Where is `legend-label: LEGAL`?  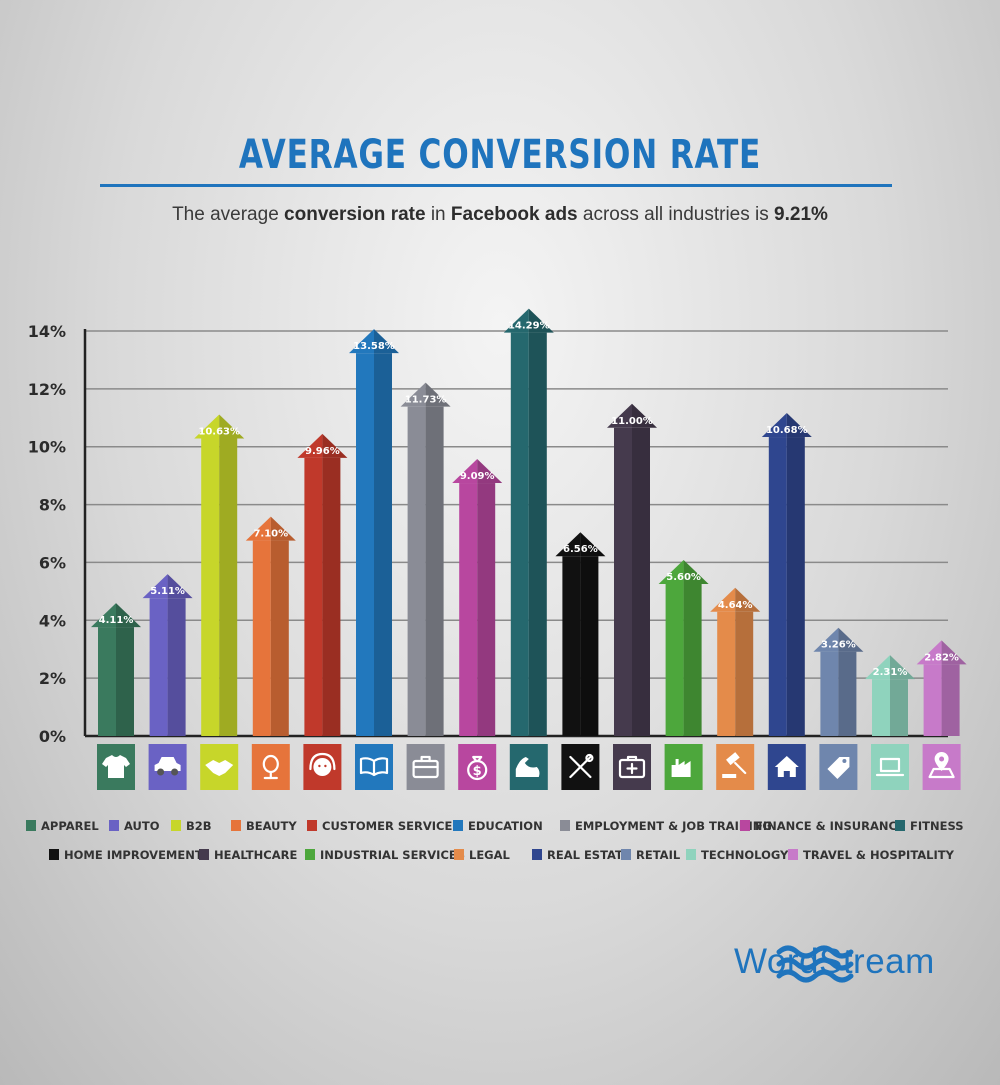 legend-label: LEGAL is located at coordinates (490, 855).